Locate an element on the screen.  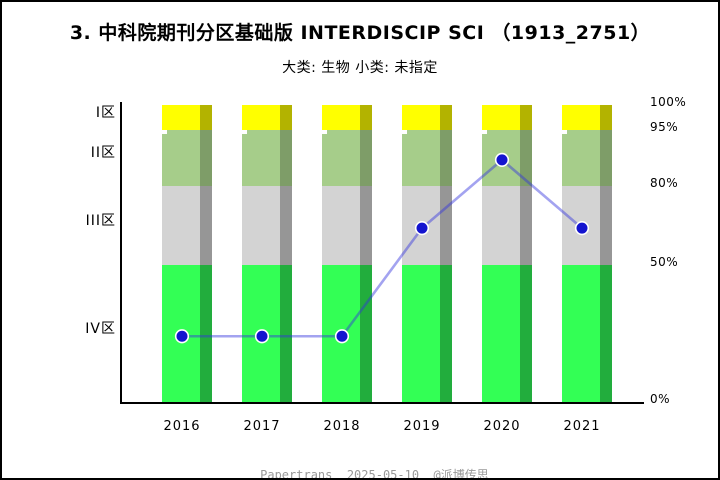
year-label-2021: 2021 is located at coordinates (582, 426).